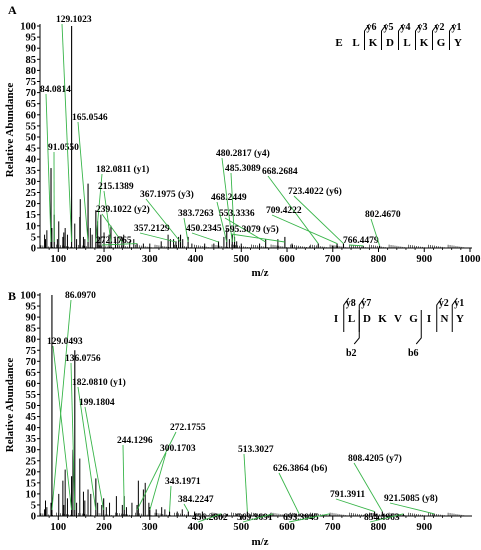 Image resolution: width=481 pixels, height=550 pixels. What do you see at coordinates (196, 259) in the screenshot?
I see `panel-a-x-tick-label: 400` at bounding box center [196, 259].